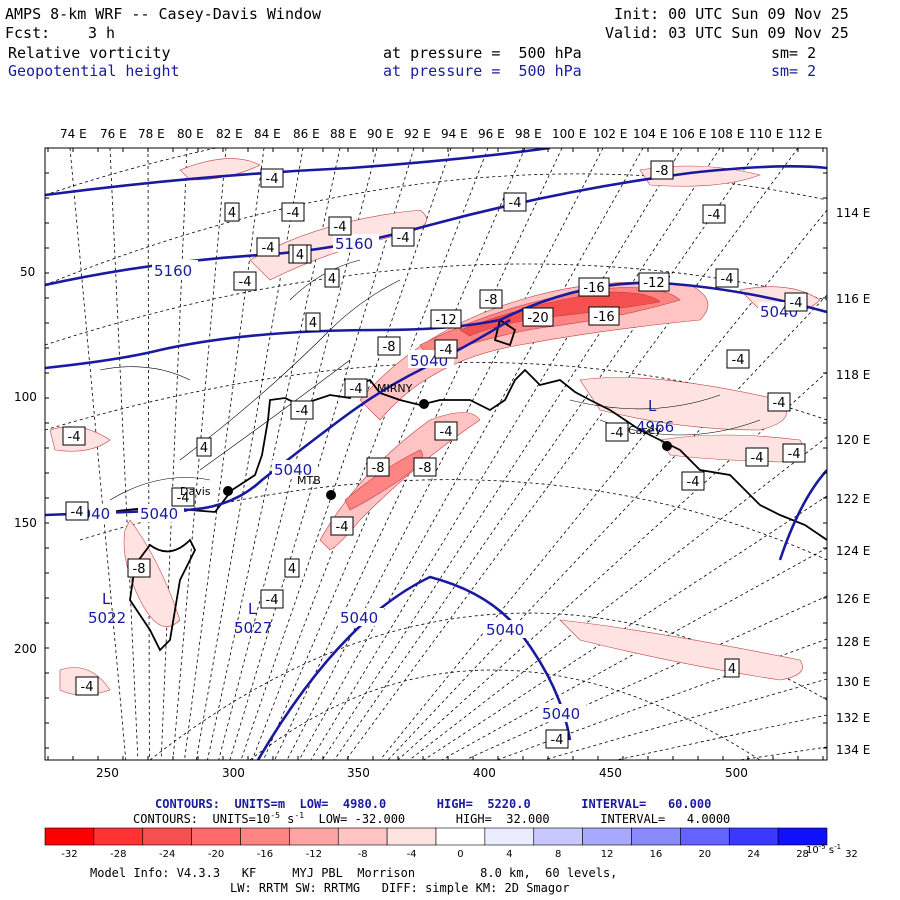  I want to click on colorbar-tick-label: 12, so click(607, 854).